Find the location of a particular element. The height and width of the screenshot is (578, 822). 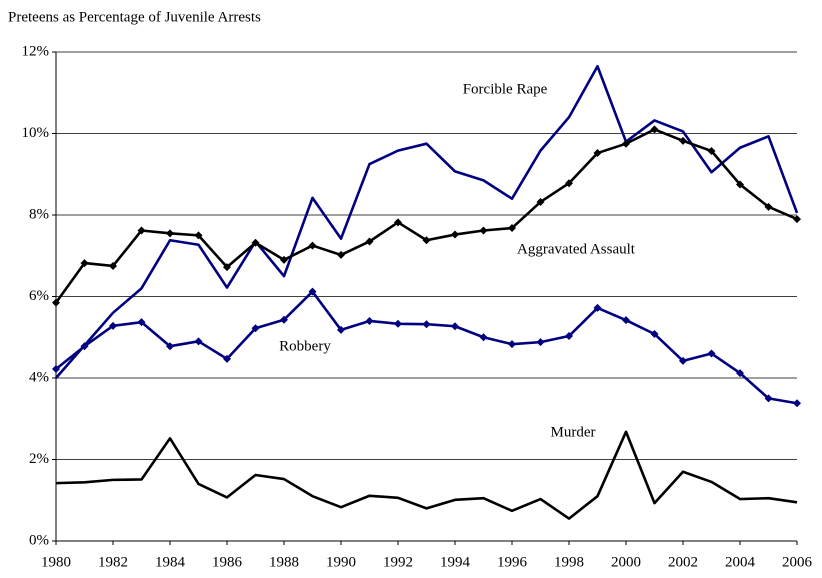

y-tick-label: 0% is located at coordinates (39, 540).